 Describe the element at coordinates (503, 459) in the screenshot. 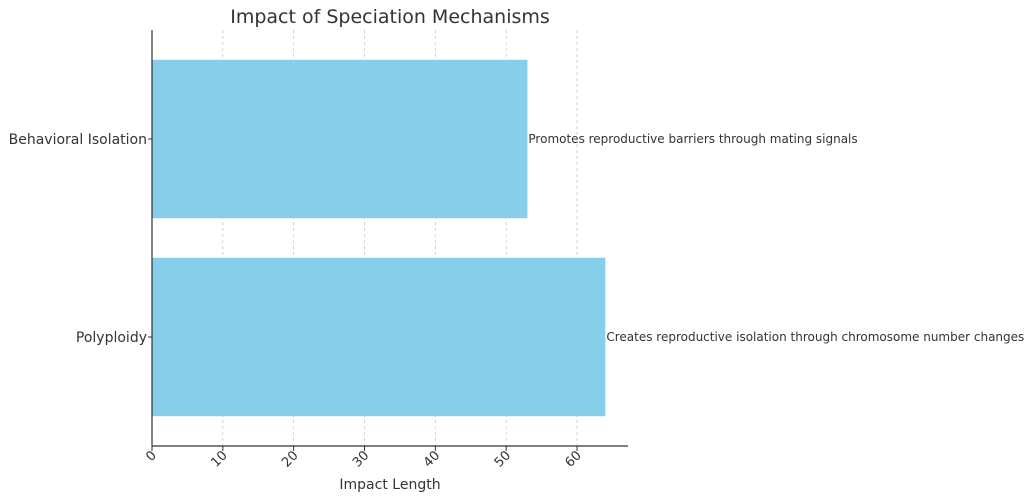

I see `x-tick-label: 50` at that location.